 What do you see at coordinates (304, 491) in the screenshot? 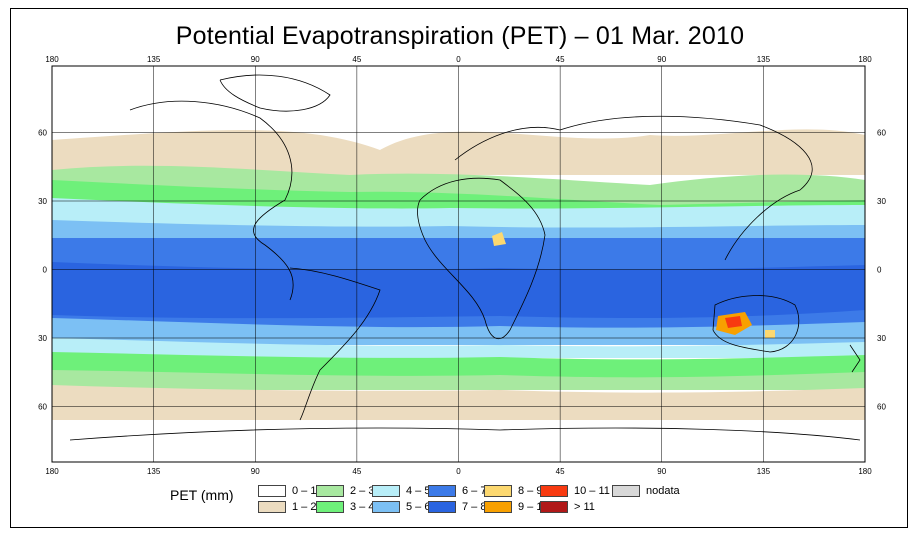
I see `legend-item-label: 0 – 1` at bounding box center [304, 491].